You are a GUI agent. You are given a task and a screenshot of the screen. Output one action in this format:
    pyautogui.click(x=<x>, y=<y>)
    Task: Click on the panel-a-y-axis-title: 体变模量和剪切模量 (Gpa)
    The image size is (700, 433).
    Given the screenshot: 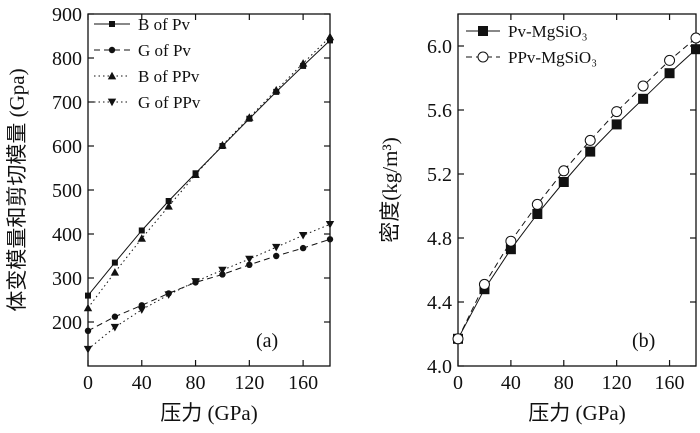 What is the action you would take?
    pyautogui.click(x=17, y=189)
    